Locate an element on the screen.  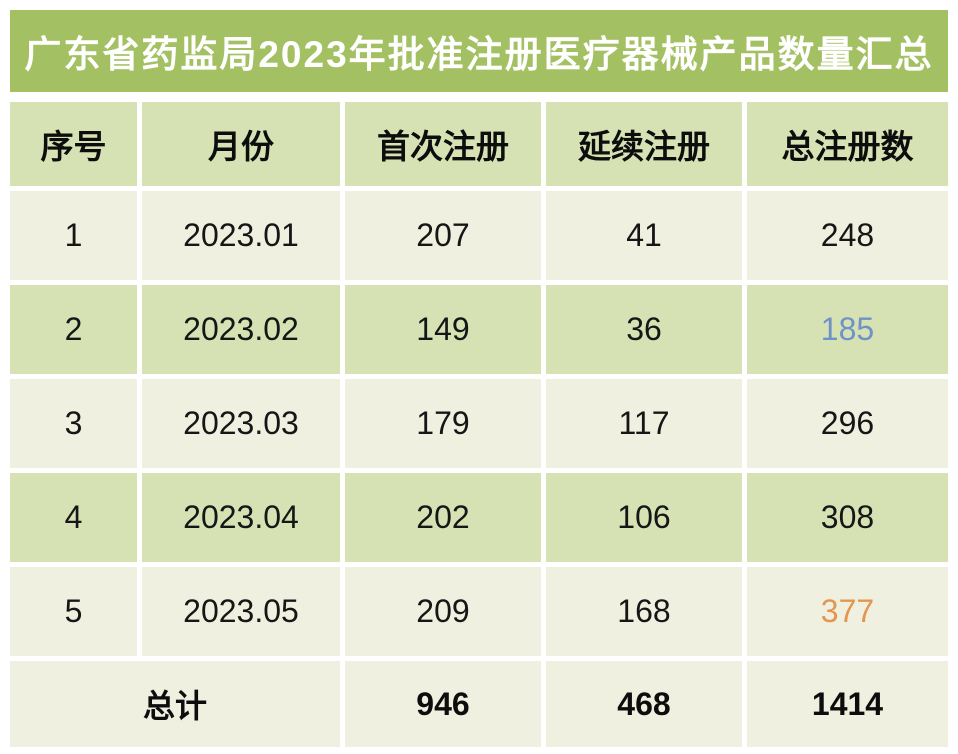
cell-r2-total-highlighted: 185 is located at coordinates (847, 329).